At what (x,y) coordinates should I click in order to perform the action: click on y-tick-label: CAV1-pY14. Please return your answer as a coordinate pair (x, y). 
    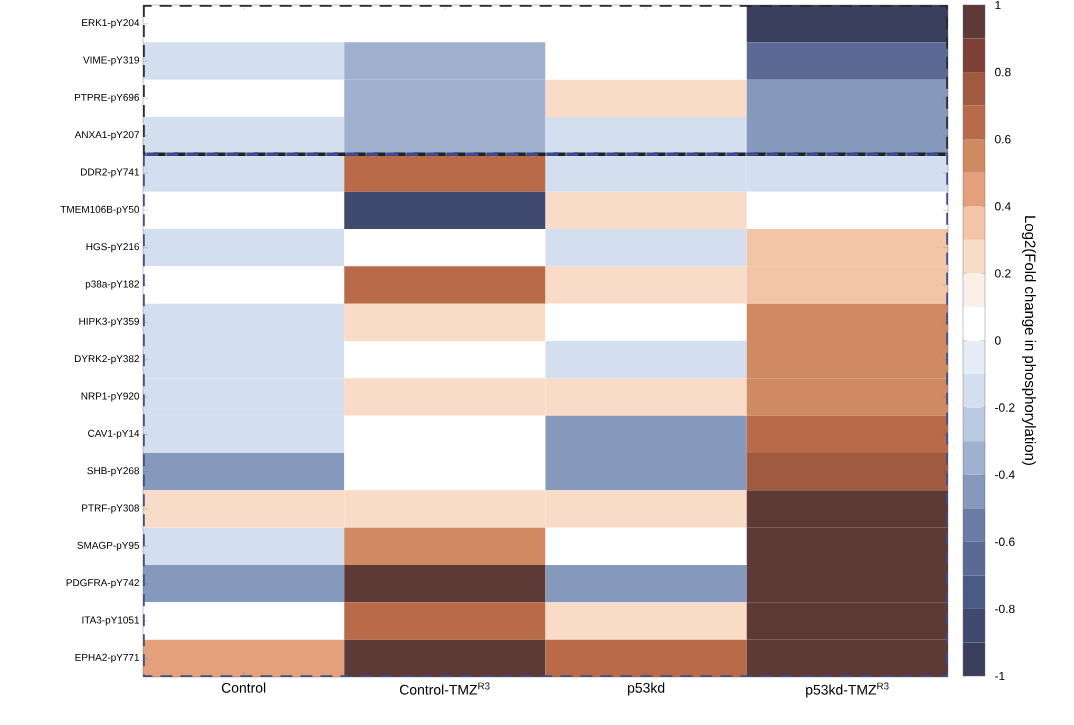
    Looking at the image, I should click on (114, 434).